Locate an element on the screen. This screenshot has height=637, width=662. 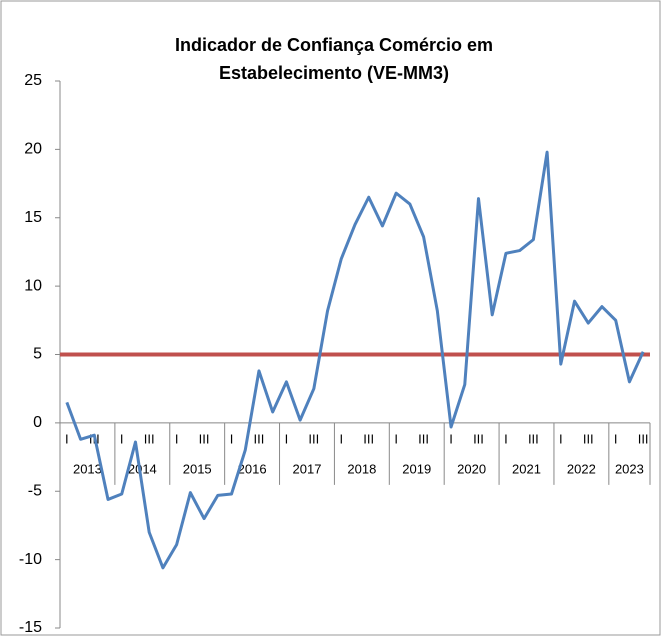
year-label: 2021 is located at coordinates (526, 468).